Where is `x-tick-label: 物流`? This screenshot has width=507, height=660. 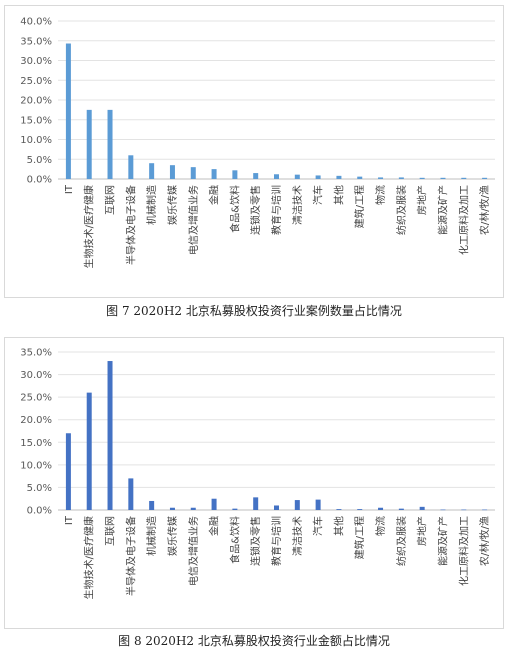 x-tick-label: 物流 is located at coordinates (380, 526).